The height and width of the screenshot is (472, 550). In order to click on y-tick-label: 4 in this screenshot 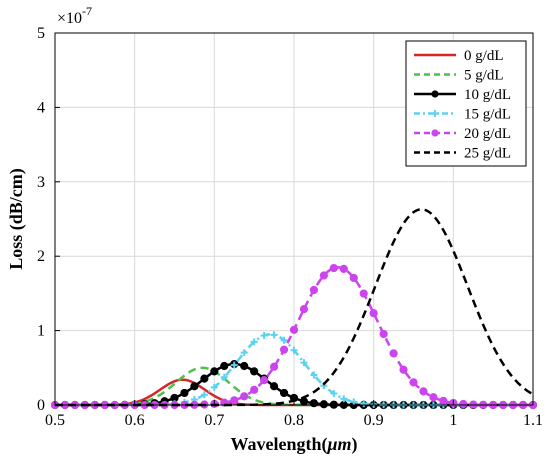, I will do `click(41, 107)`.